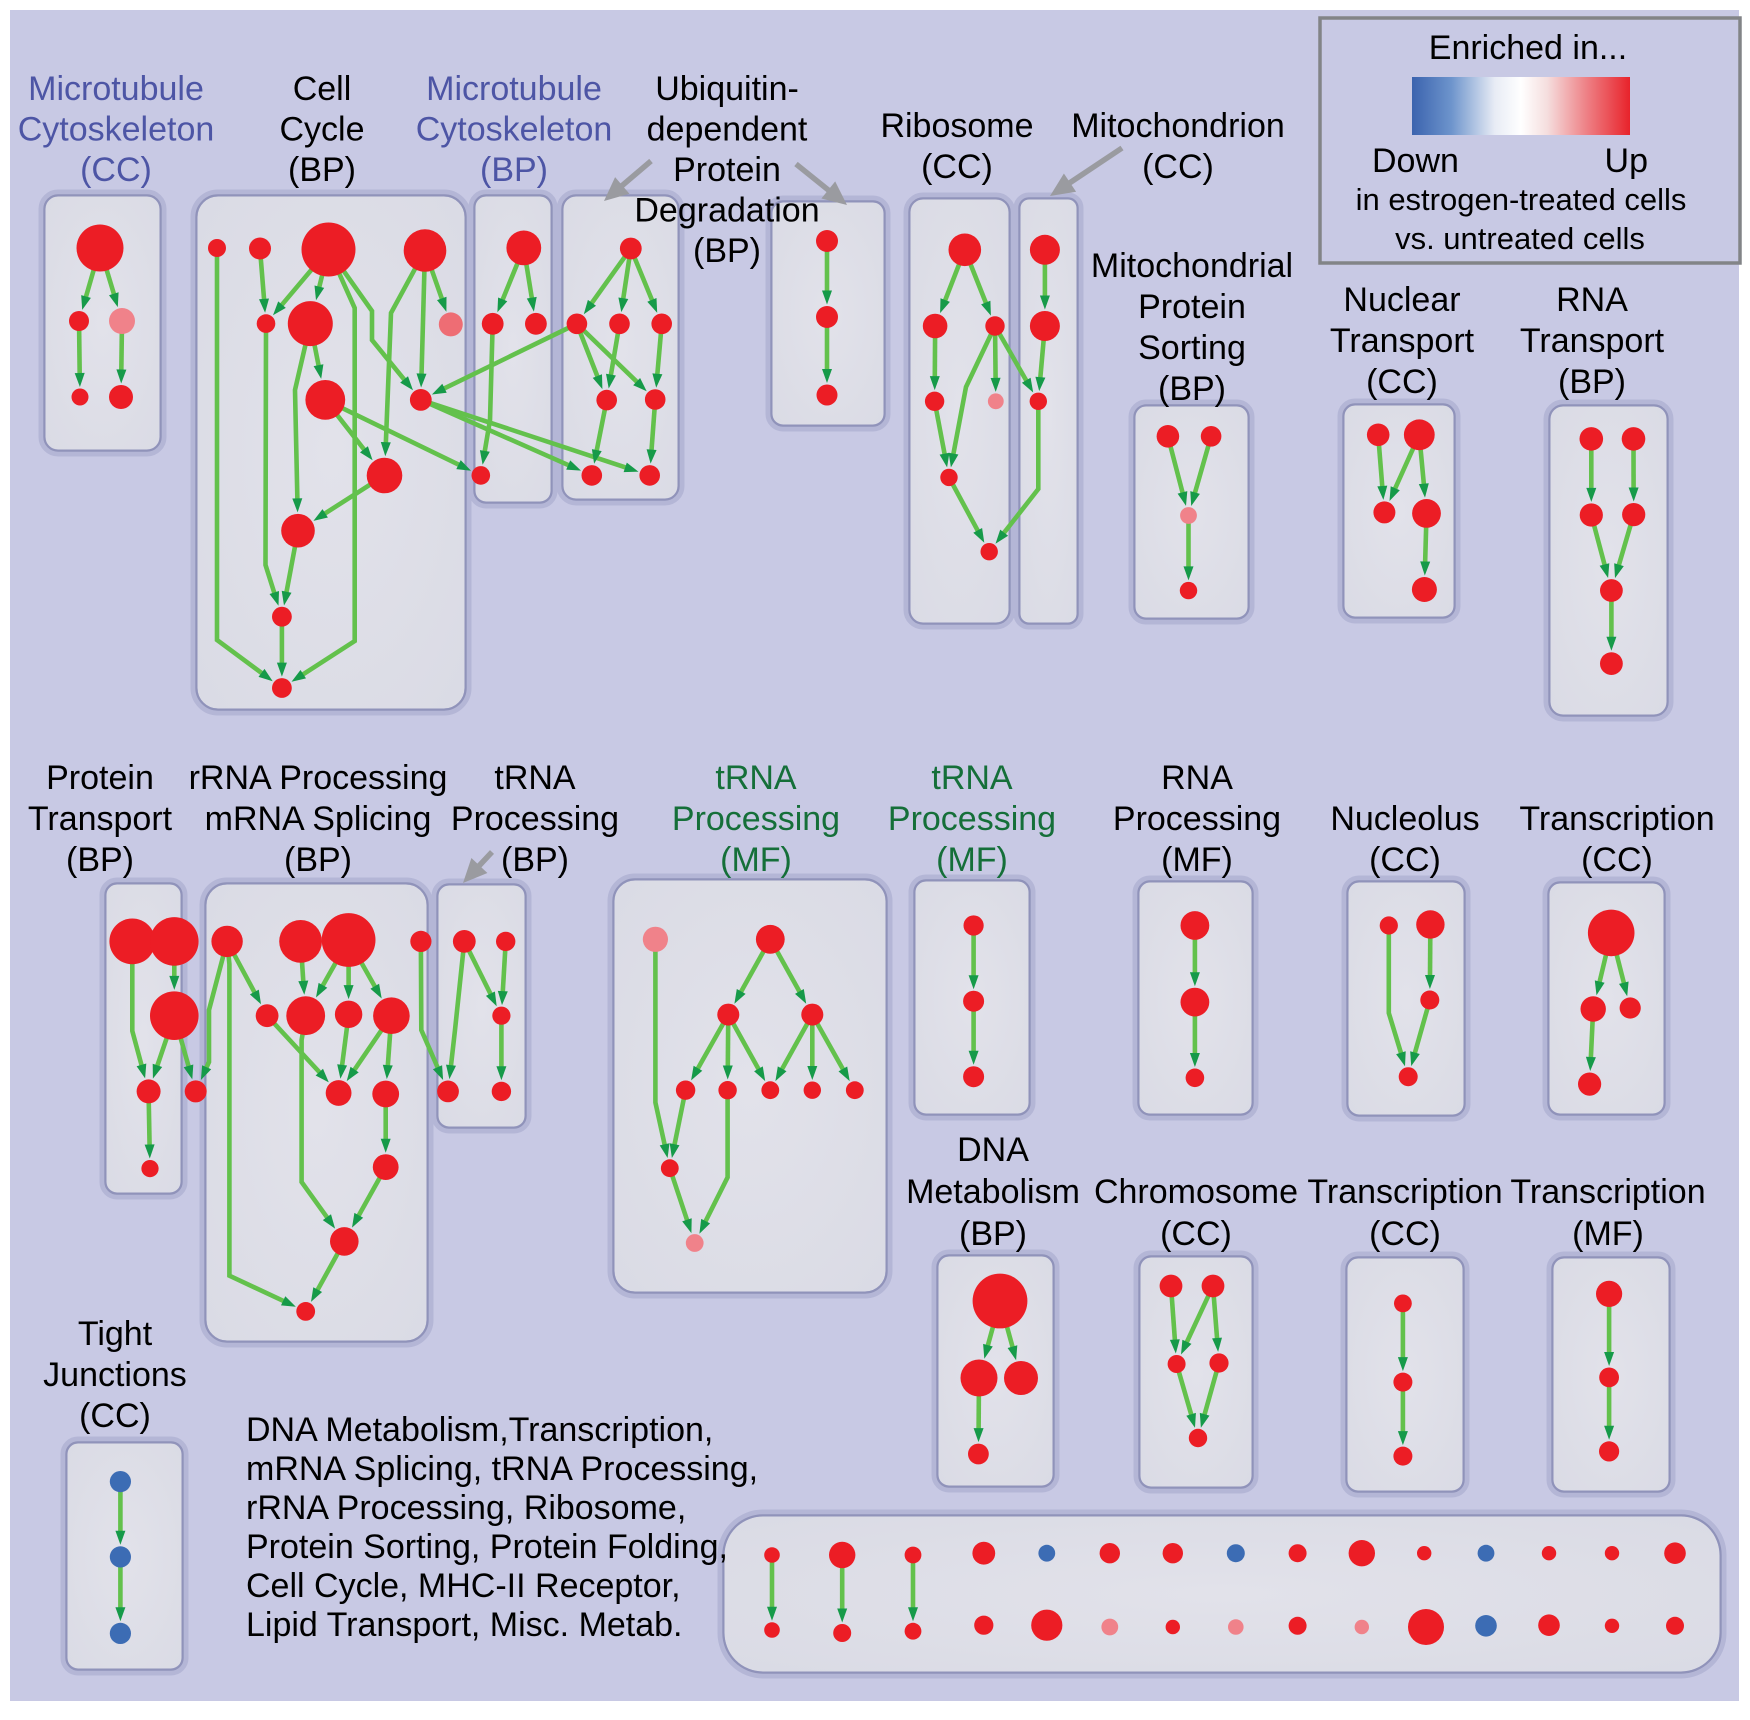  I want to click on svg-text: Junctions, so click(115, 1375).